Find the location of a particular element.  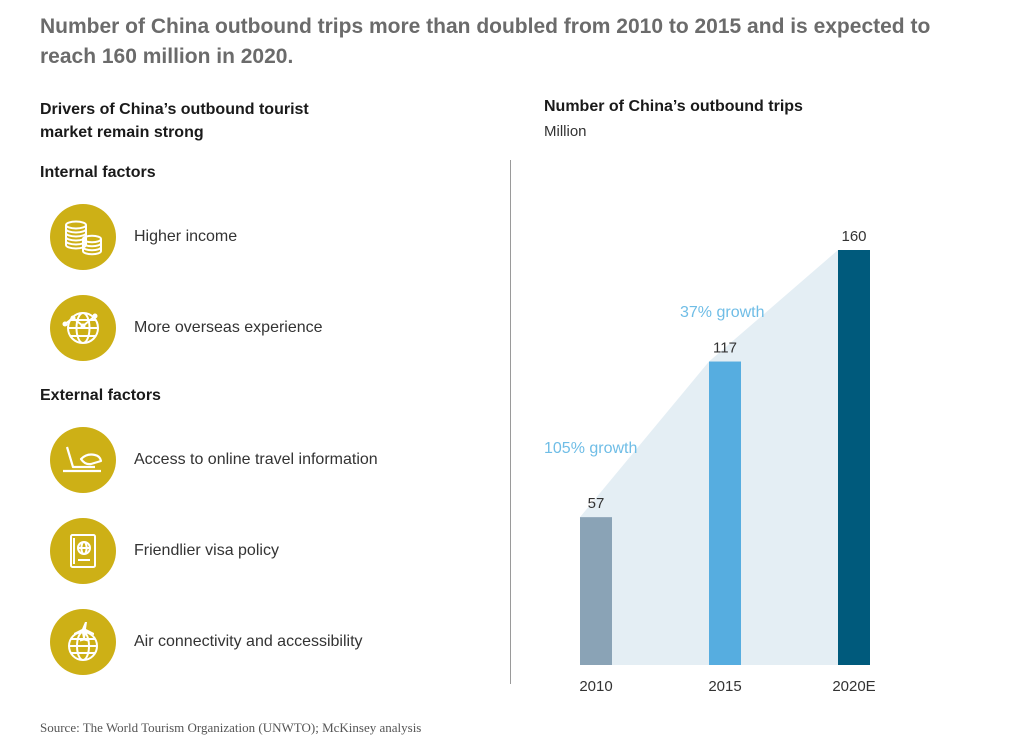

factor-label: Higher income is located at coordinates (186, 236).